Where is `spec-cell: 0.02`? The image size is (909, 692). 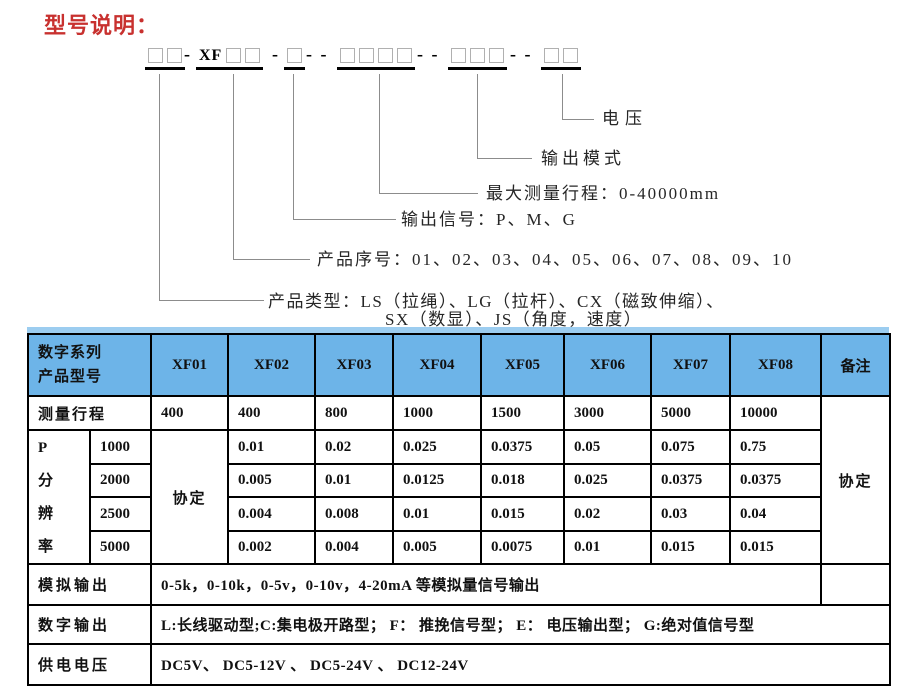
spec-cell: 0.02 is located at coordinates (354, 447).